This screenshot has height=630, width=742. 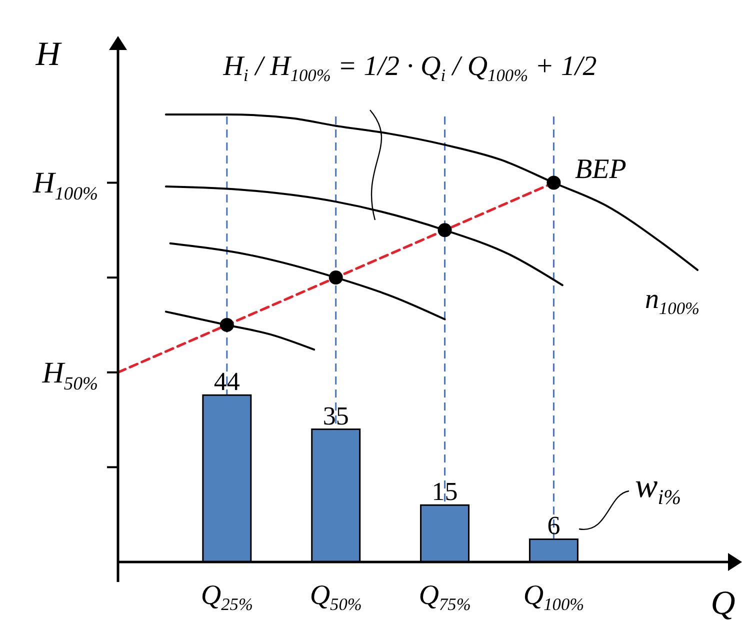 I want to click on text: H$_{i}$ / H$_{100%}$ = 1/2 · Q$_{i}$ / Q$_{100%}$ + 1/2, so click(x=410, y=68).